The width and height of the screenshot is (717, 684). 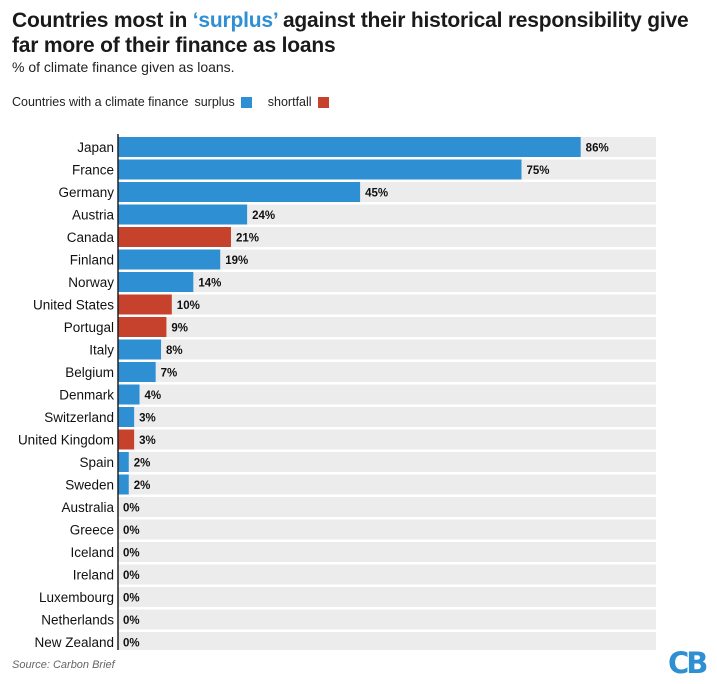 I want to click on value-label: 75%, so click(x=538, y=171).